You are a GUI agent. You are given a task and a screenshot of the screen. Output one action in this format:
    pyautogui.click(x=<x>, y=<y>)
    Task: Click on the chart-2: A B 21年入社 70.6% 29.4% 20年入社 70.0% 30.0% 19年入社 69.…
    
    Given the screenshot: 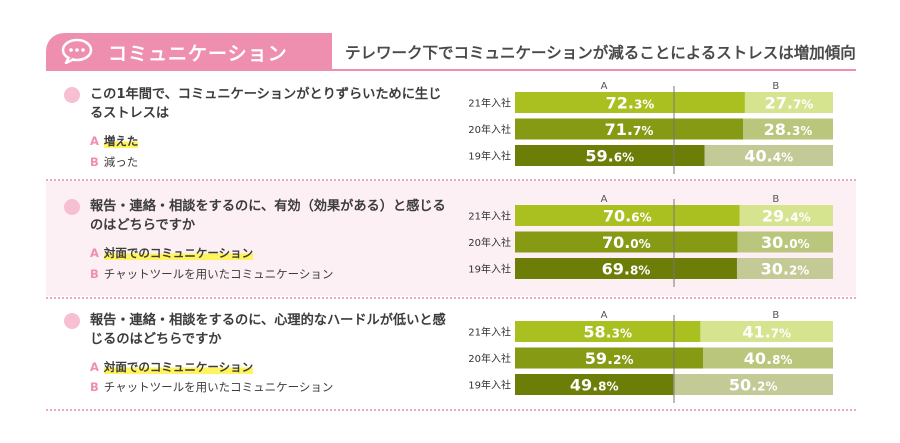 What is the action you would take?
    pyautogui.click(x=640, y=241)
    